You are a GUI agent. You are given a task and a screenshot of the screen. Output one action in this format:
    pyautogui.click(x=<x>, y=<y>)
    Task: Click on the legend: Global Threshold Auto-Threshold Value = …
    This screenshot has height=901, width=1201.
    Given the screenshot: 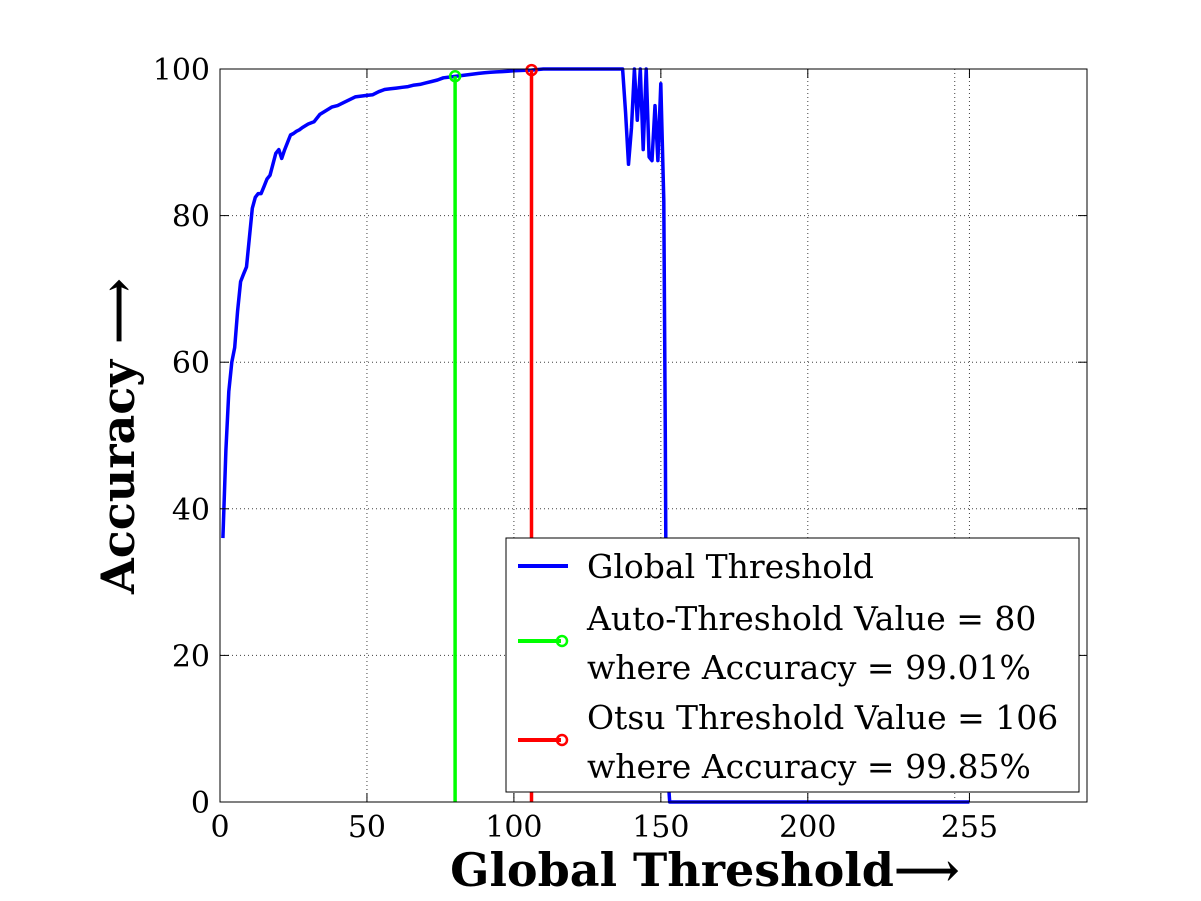 What is the action you would take?
    pyautogui.click(x=792, y=665)
    